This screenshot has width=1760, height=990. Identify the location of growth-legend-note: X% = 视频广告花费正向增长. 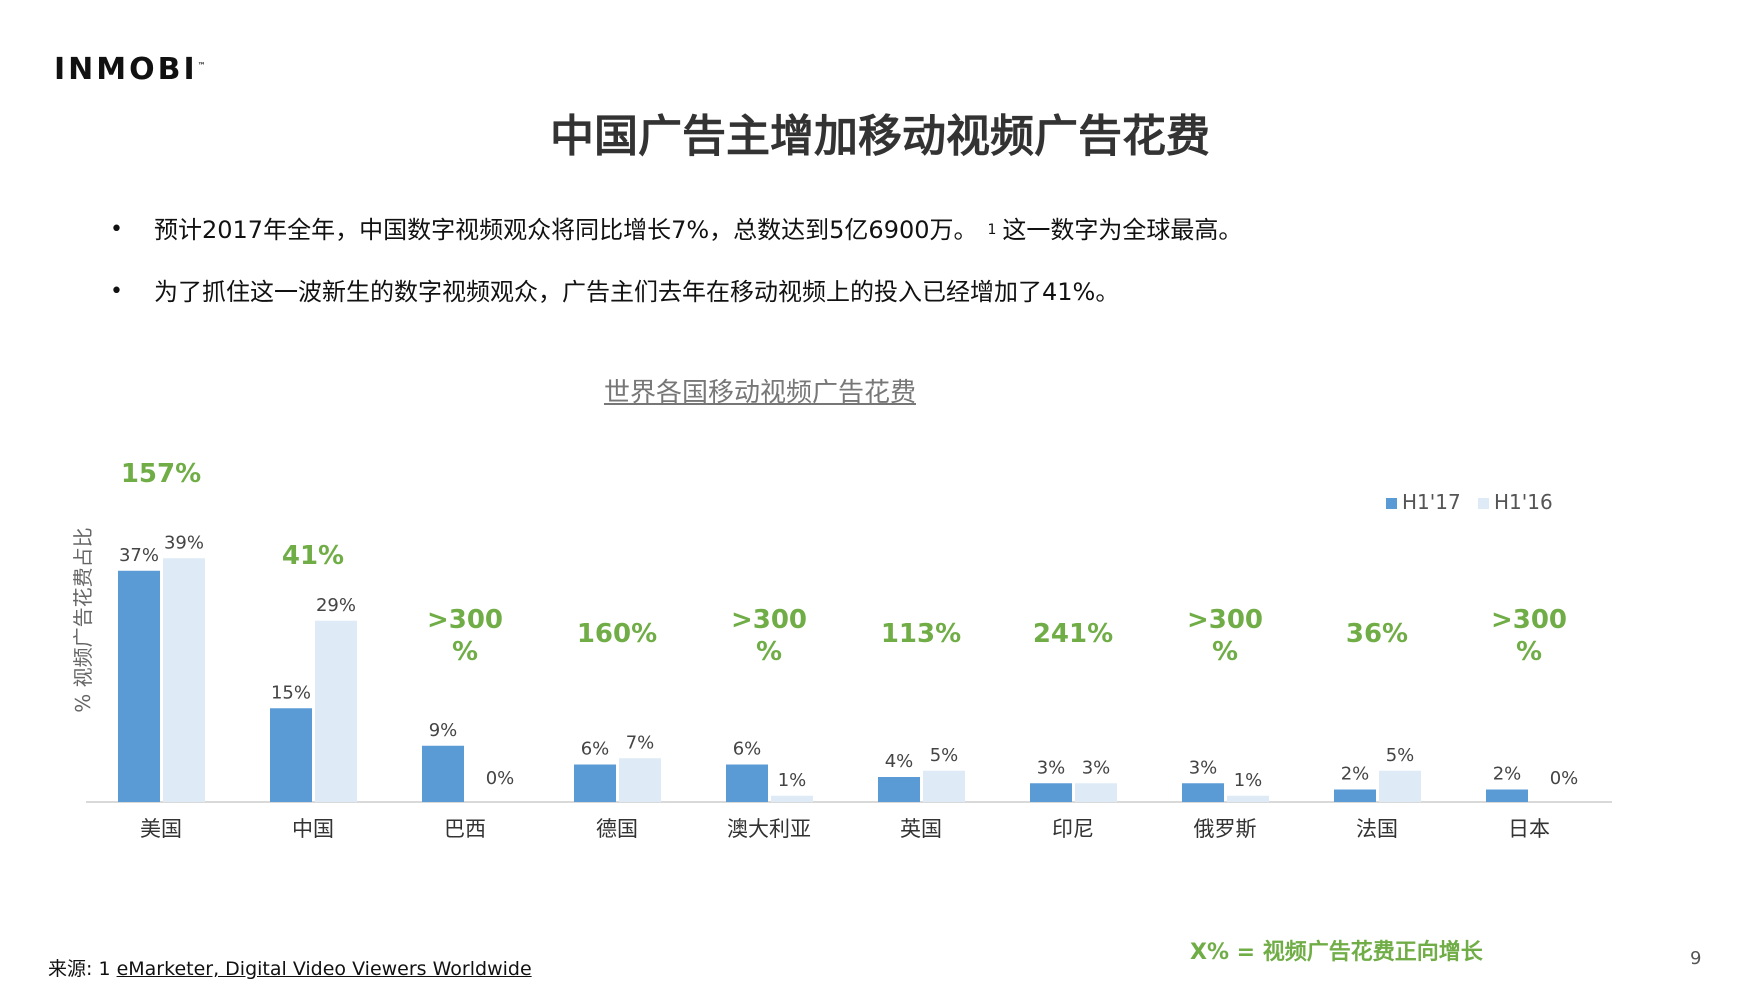
(1336, 952).